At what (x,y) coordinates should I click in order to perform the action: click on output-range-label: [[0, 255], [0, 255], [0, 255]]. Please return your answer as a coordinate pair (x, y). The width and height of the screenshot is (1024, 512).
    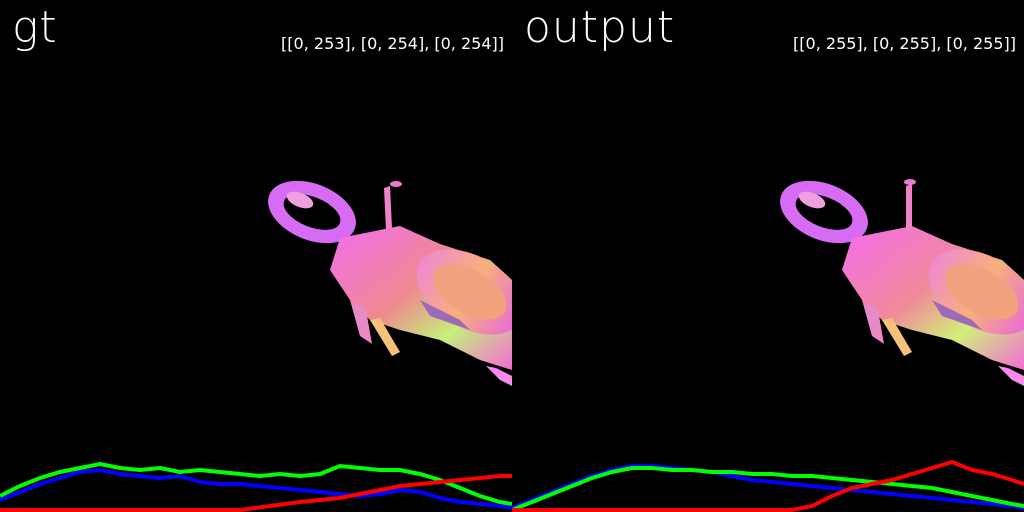
    Looking at the image, I should click on (904, 43).